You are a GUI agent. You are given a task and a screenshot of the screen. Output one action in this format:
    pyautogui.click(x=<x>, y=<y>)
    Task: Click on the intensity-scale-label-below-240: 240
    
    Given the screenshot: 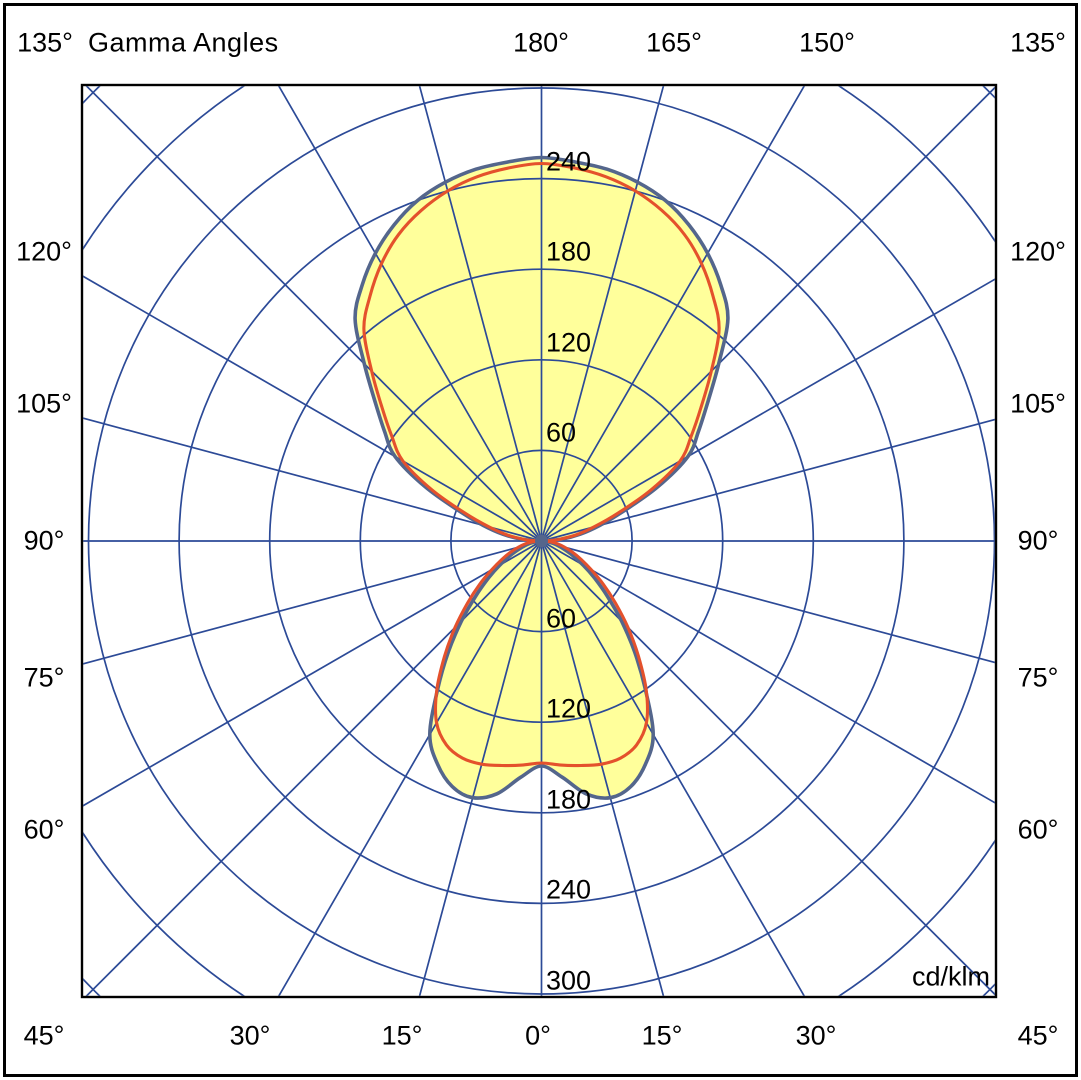 What is the action you would take?
    pyautogui.click(x=569, y=889)
    